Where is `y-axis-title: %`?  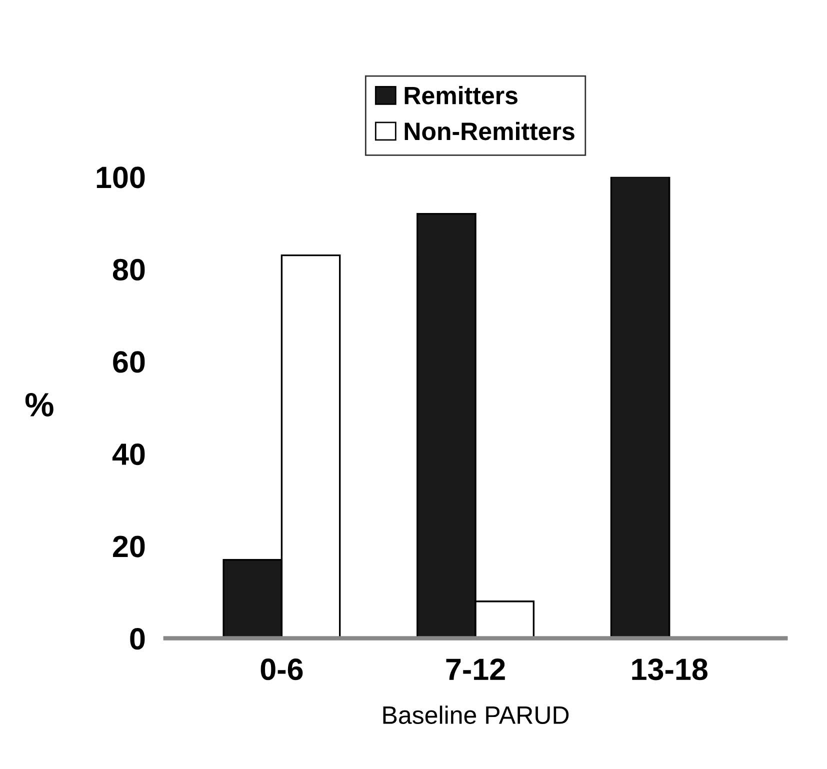
y-axis-title: % is located at coordinates (39, 404).